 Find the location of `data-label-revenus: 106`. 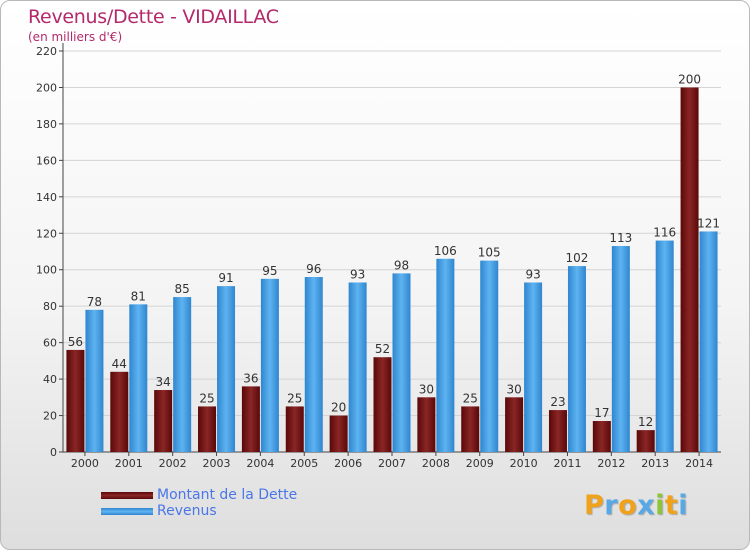

data-label-revenus: 106 is located at coordinates (445, 251).